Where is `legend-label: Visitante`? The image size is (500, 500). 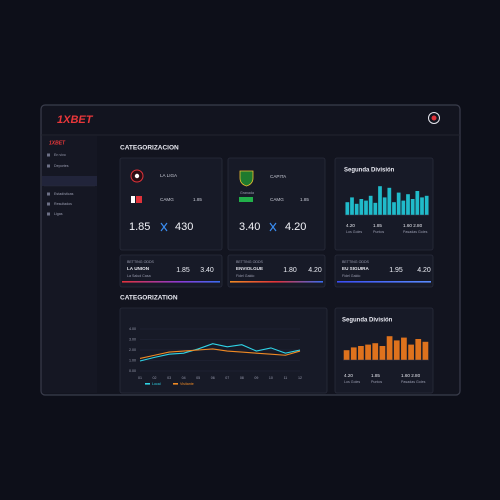 legend-label: Visitante is located at coordinates (187, 384).